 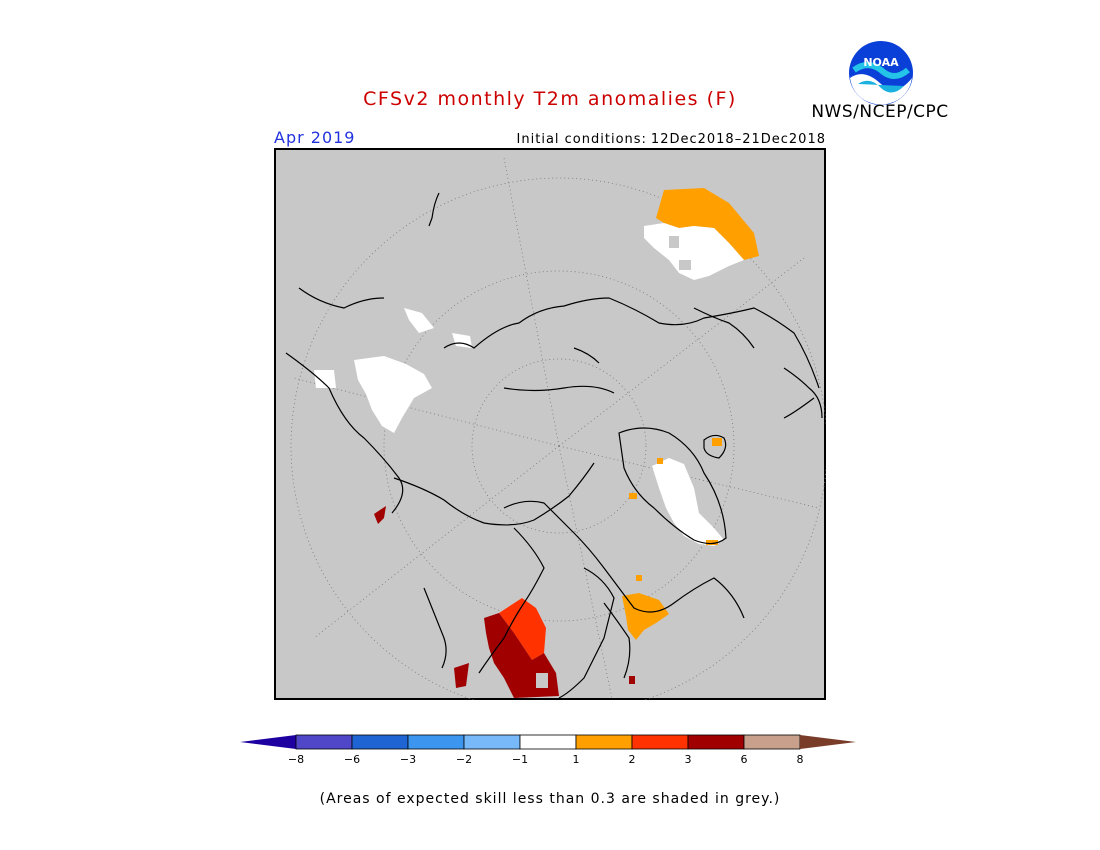 What do you see at coordinates (800, 759) in the screenshot?
I see `colorbar-tick-label: 8` at bounding box center [800, 759].